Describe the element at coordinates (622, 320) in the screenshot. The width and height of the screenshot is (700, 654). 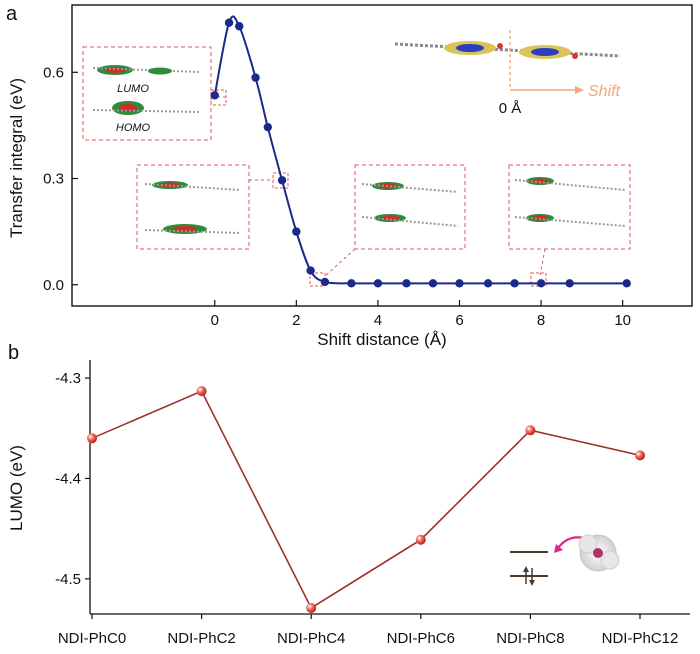
I see `panel-a-x-tick-label: 10` at that location.